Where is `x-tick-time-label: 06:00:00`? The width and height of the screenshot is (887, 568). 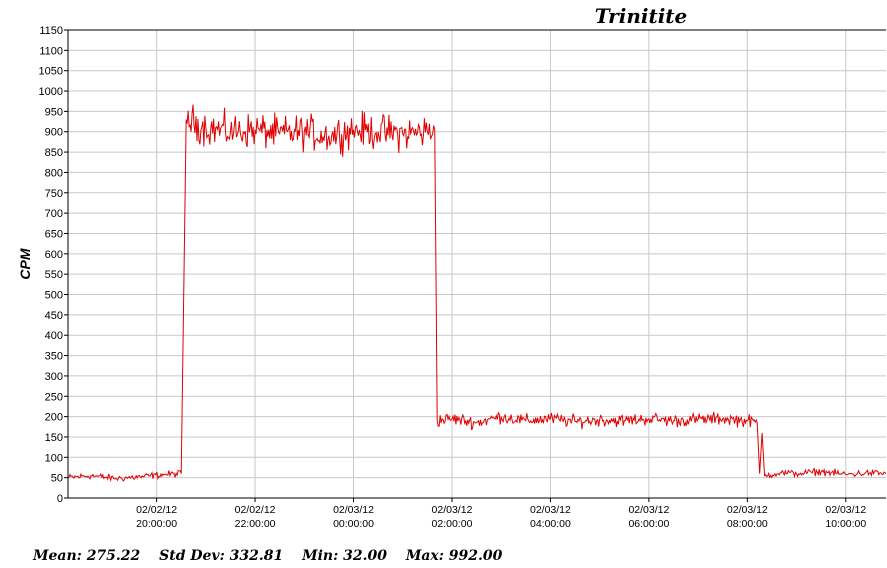 x-tick-time-label: 06:00:00 is located at coordinates (648, 524).